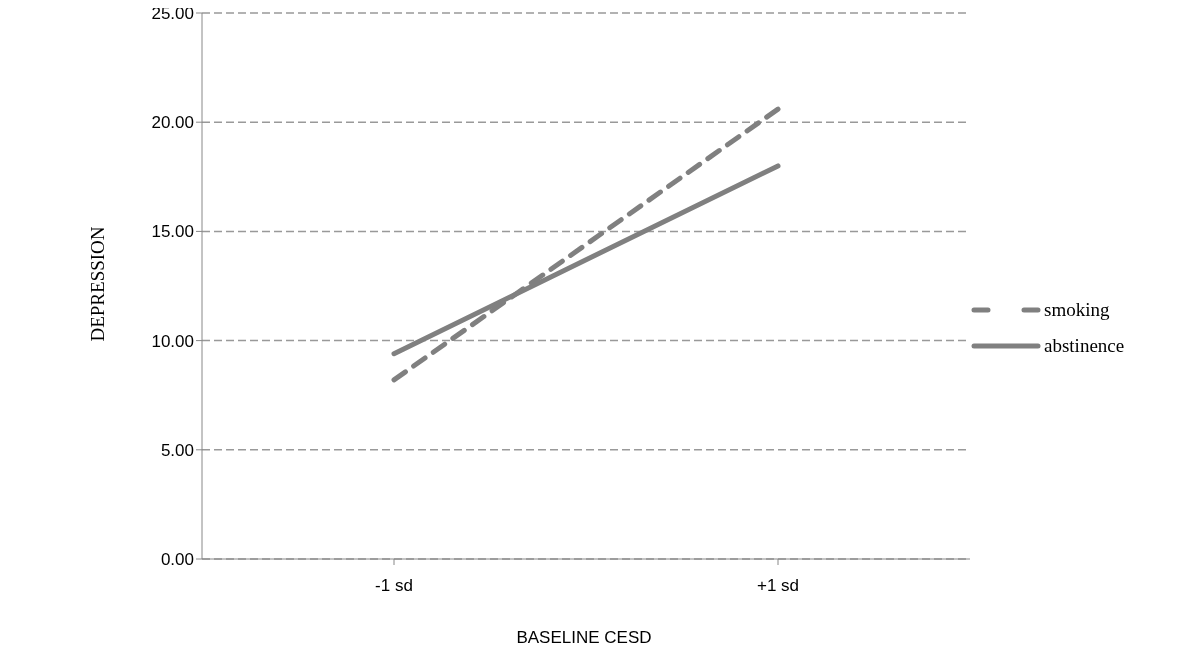 The image size is (1186, 656). Describe the element at coordinates (177, 450) in the screenshot. I see `y-tick-label: 5.00` at that location.